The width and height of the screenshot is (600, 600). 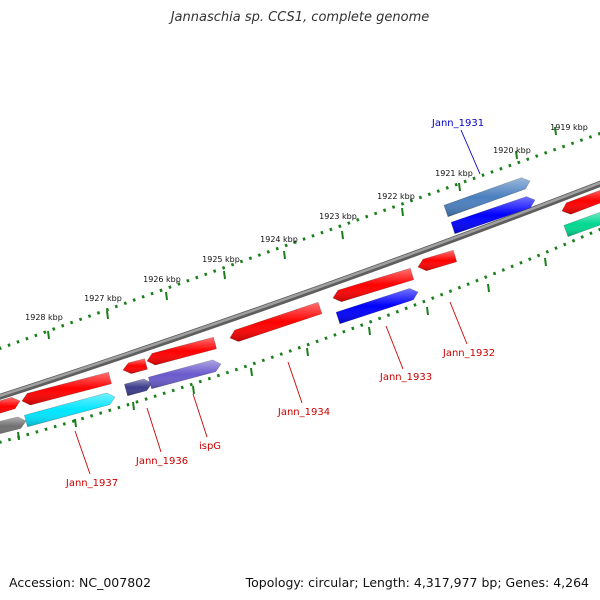 I want to click on gene-label: Jann_1932, so click(x=468, y=353).